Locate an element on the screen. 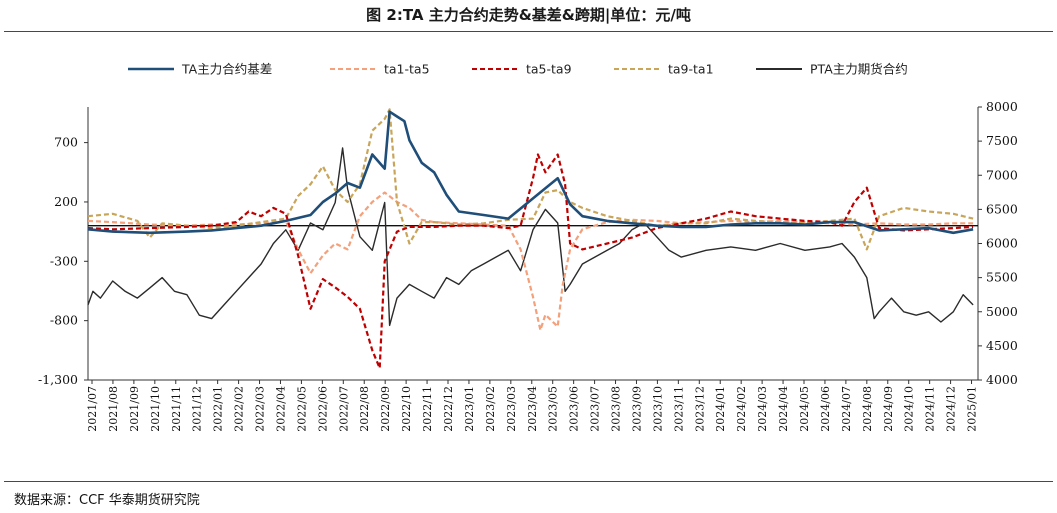 Image resolution: width=1057 pixels, height=513 pixels. x-tick-label: 2021/11 is located at coordinates (176, 409).